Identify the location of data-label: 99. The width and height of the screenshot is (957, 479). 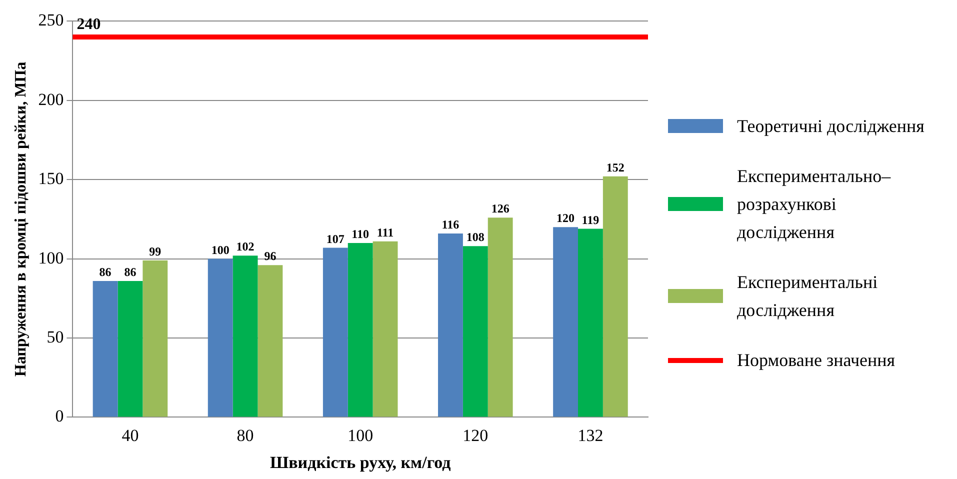
(155, 251).